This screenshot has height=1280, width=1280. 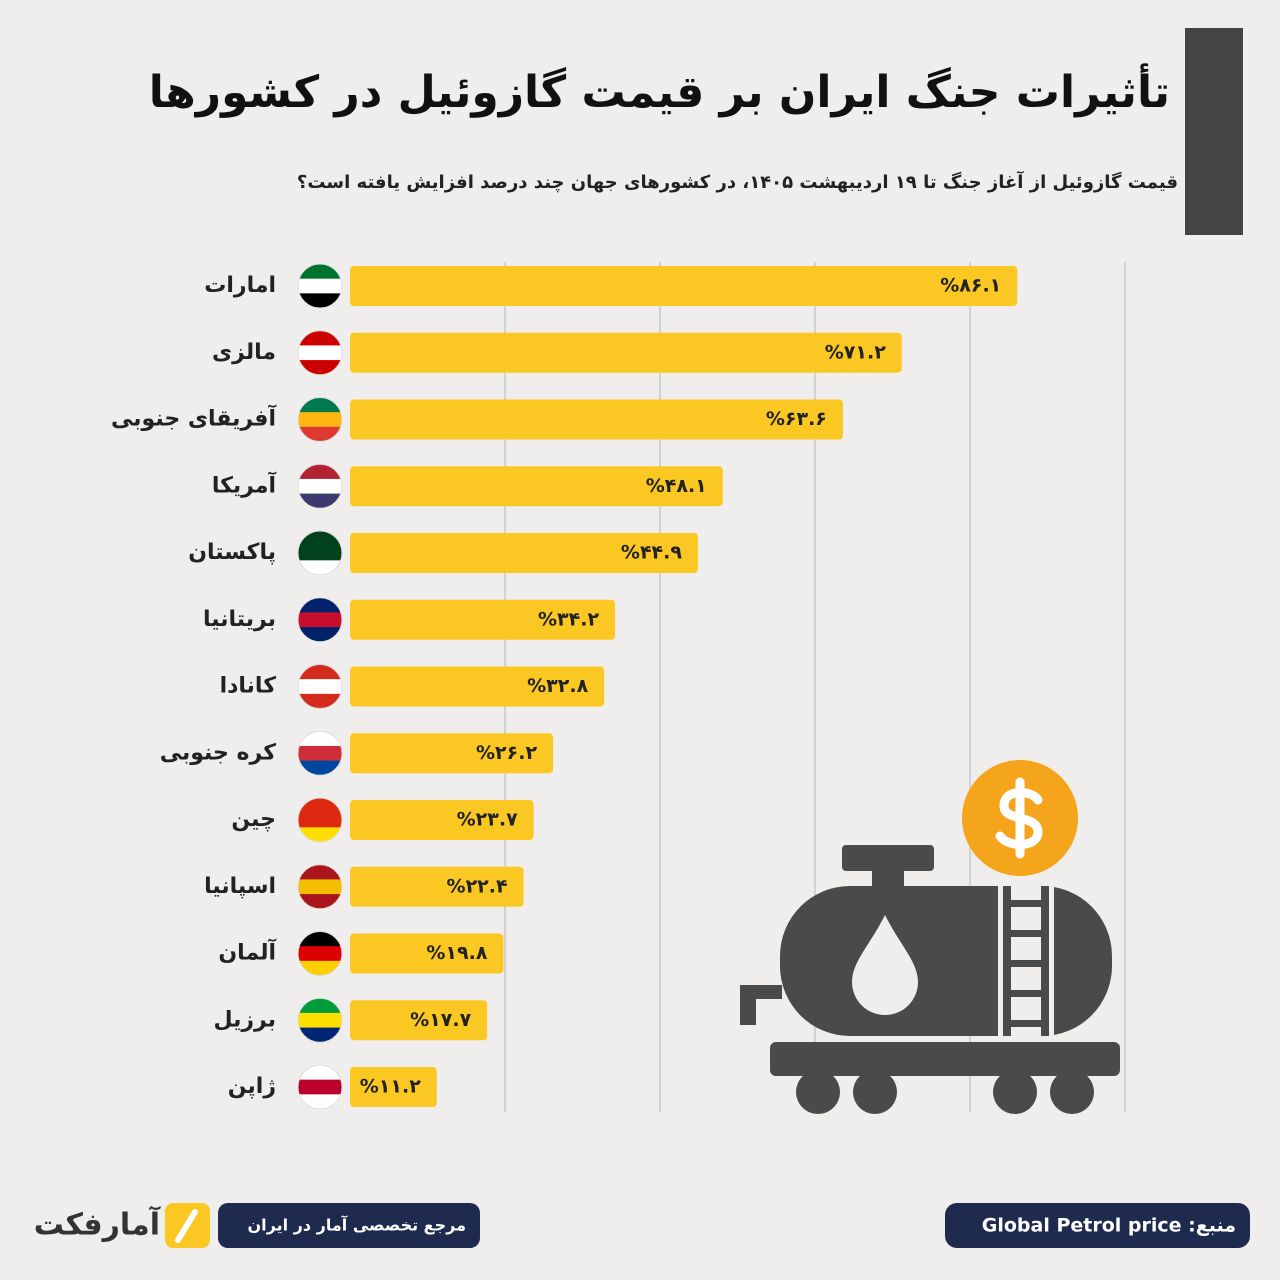 What do you see at coordinates (218, 752) in the screenshot?
I see `category-label: کره جنوبی` at bounding box center [218, 752].